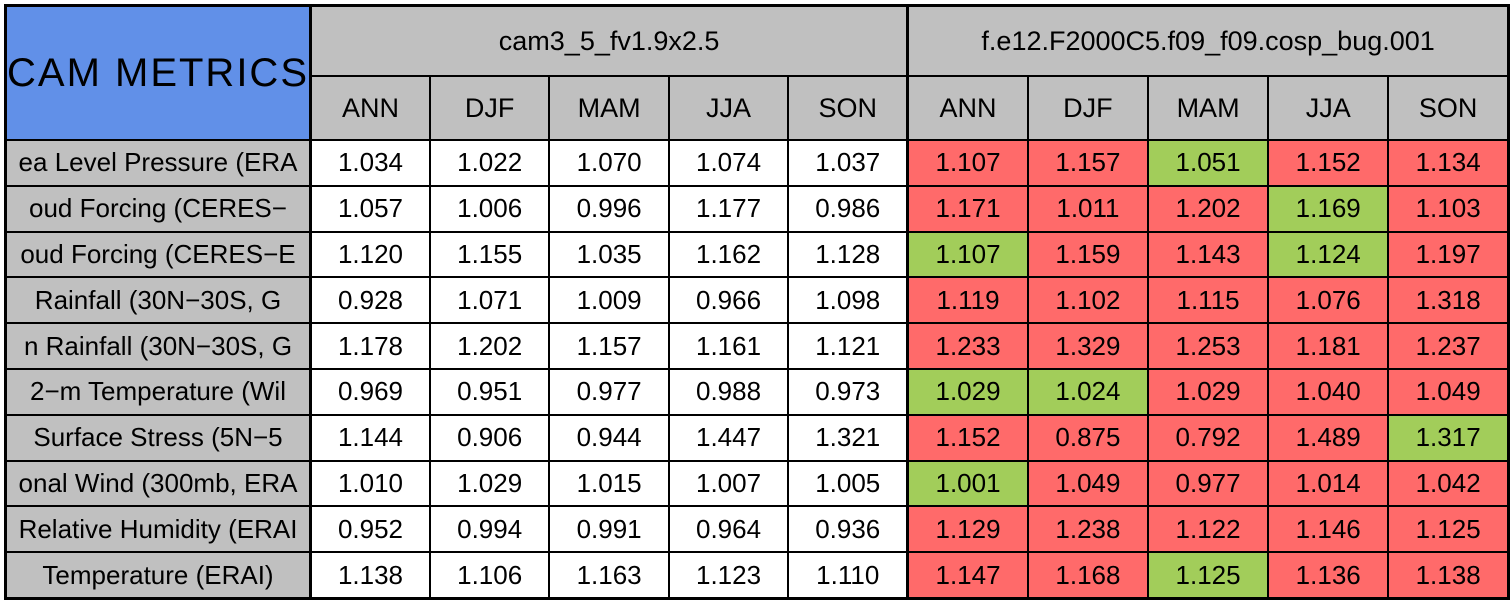 The width and height of the screenshot is (1510, 611). I want to click on model1-value-cell: 0.991, so click(609, 529).